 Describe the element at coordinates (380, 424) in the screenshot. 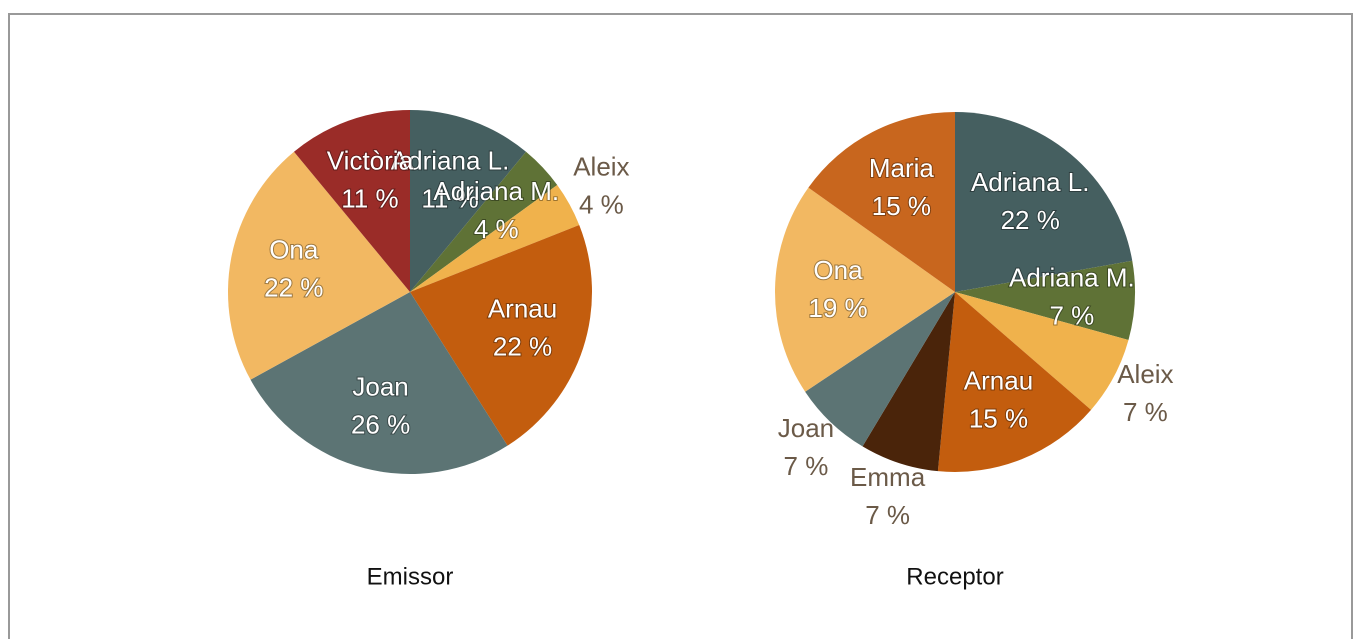

I see `slice-value-label: 26 %` at that location.